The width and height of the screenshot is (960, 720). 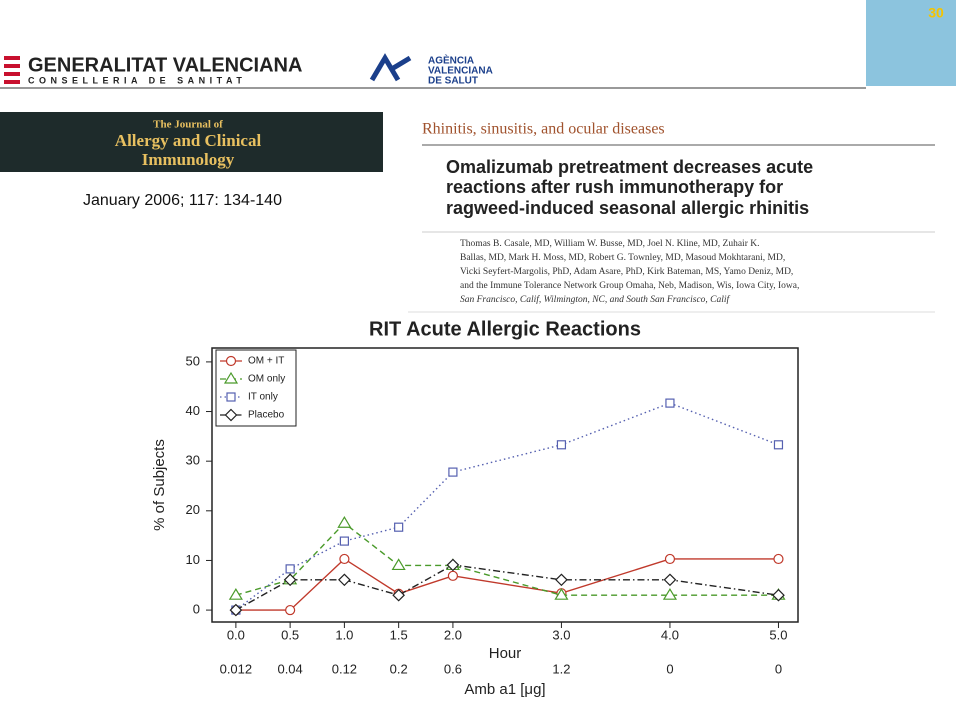 What do you see at coordinates (453, 634) in the screenshot?
I see `x-tick-label: 2.0` at bounding box center [453, 634].